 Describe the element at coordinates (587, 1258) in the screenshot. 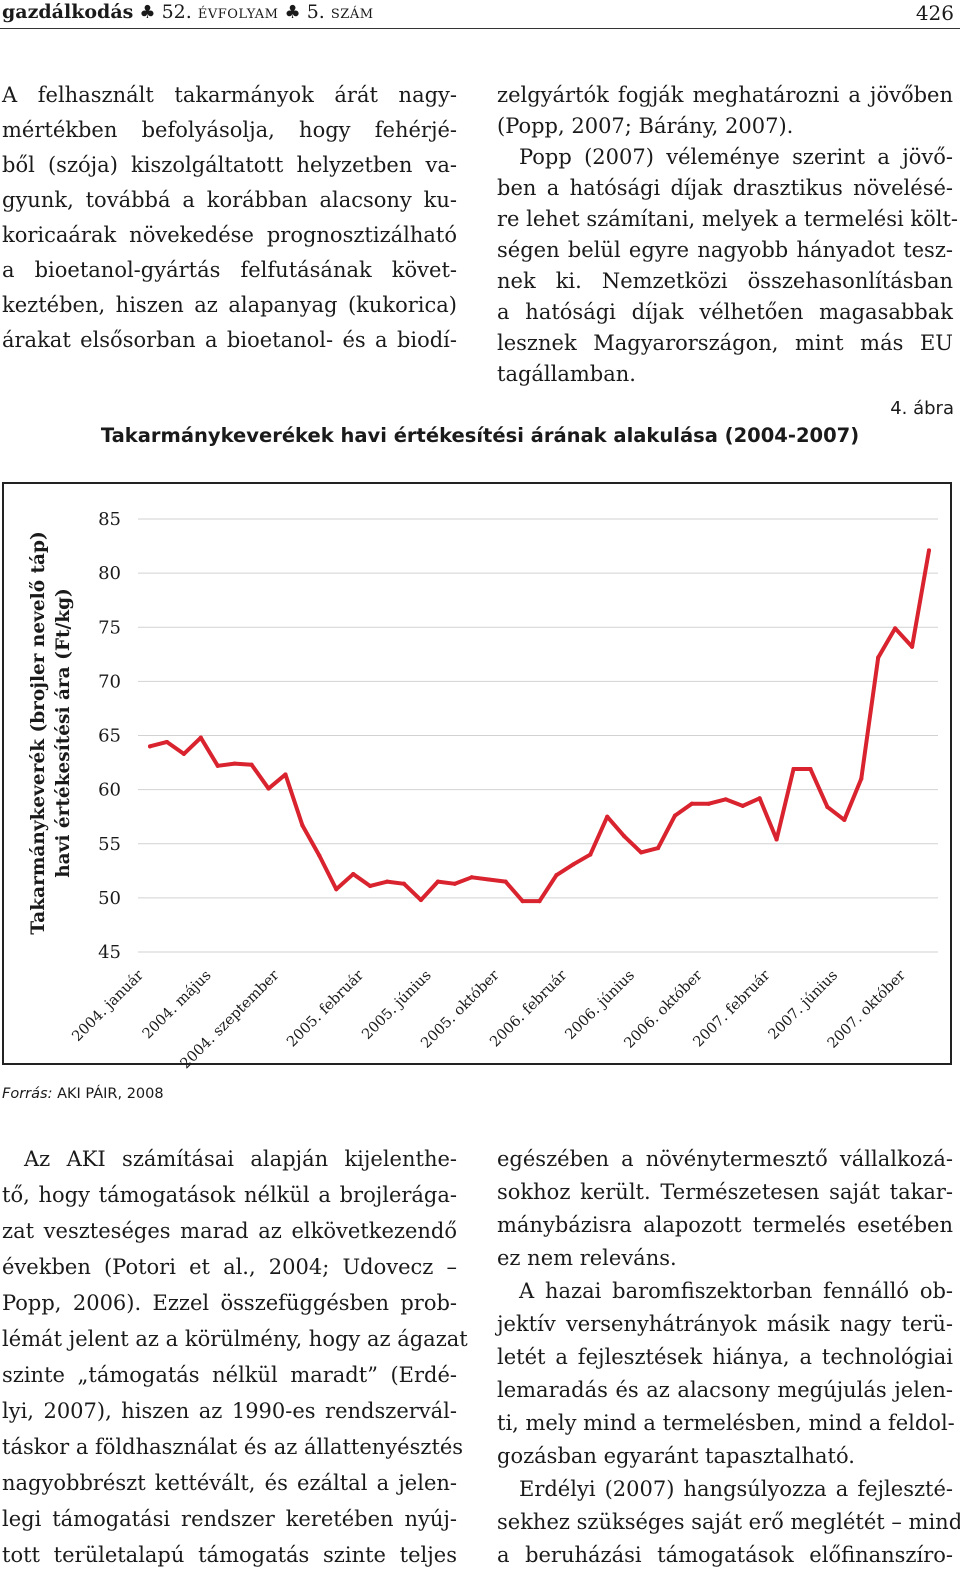

I see `text-line: ez nem releváns.` at that location.